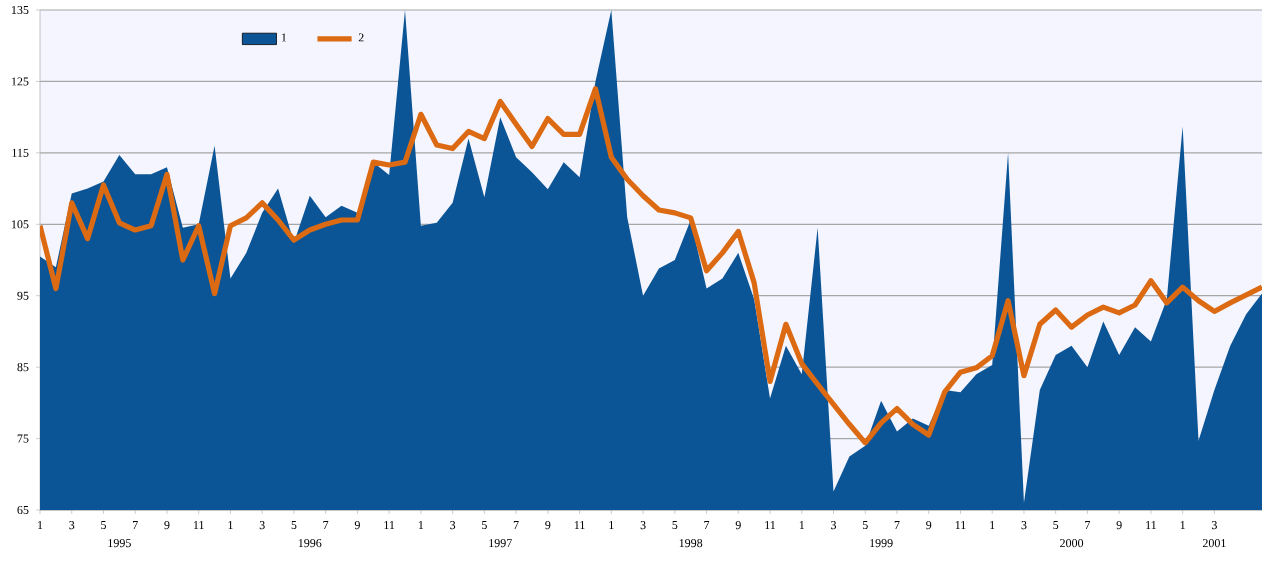 Image resolution: width=1265 pixels, height=564 pixels. Describe the element at coordinates (20, 152) in the screenshot. I see `y-tick-label: 115` at that location.